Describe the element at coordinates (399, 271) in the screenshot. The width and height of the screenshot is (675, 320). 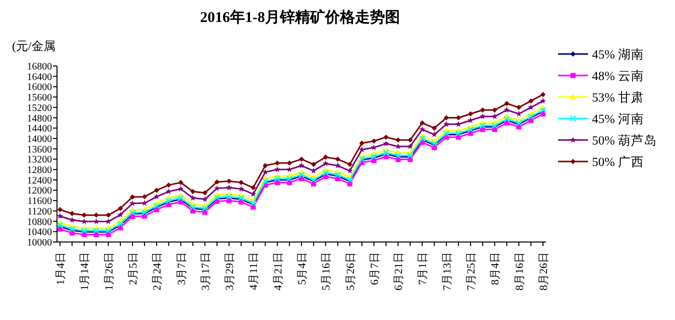
I see `x-tick-label: 6月21日` at that location.